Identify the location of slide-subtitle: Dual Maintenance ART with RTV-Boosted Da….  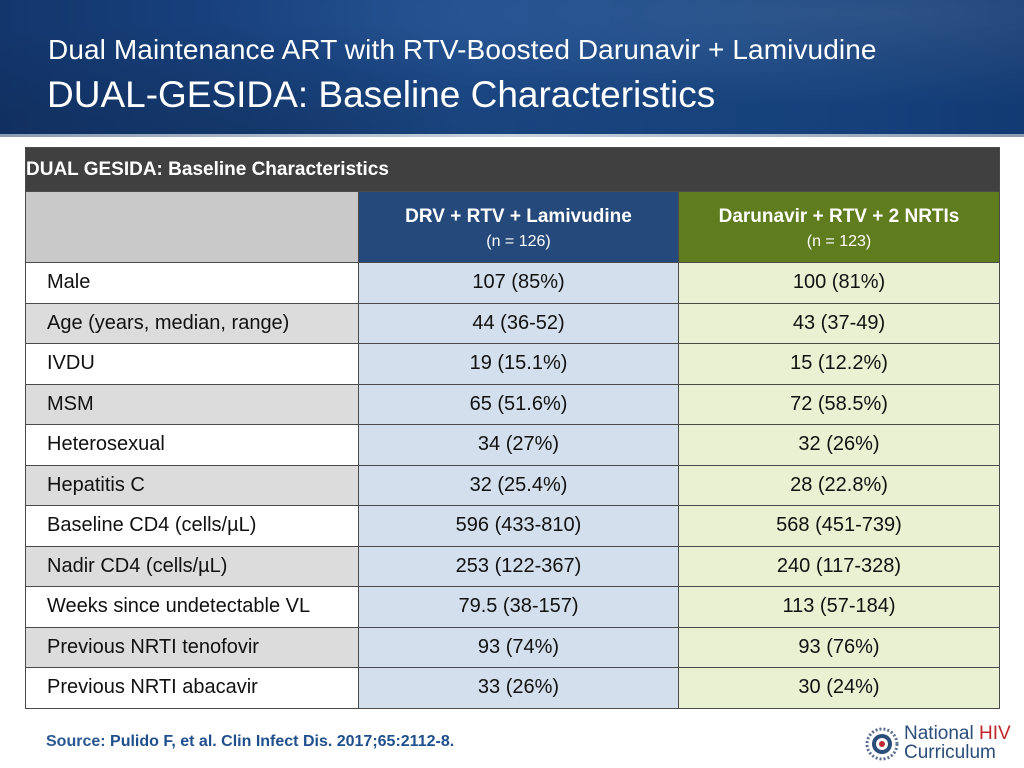
(462, 49).